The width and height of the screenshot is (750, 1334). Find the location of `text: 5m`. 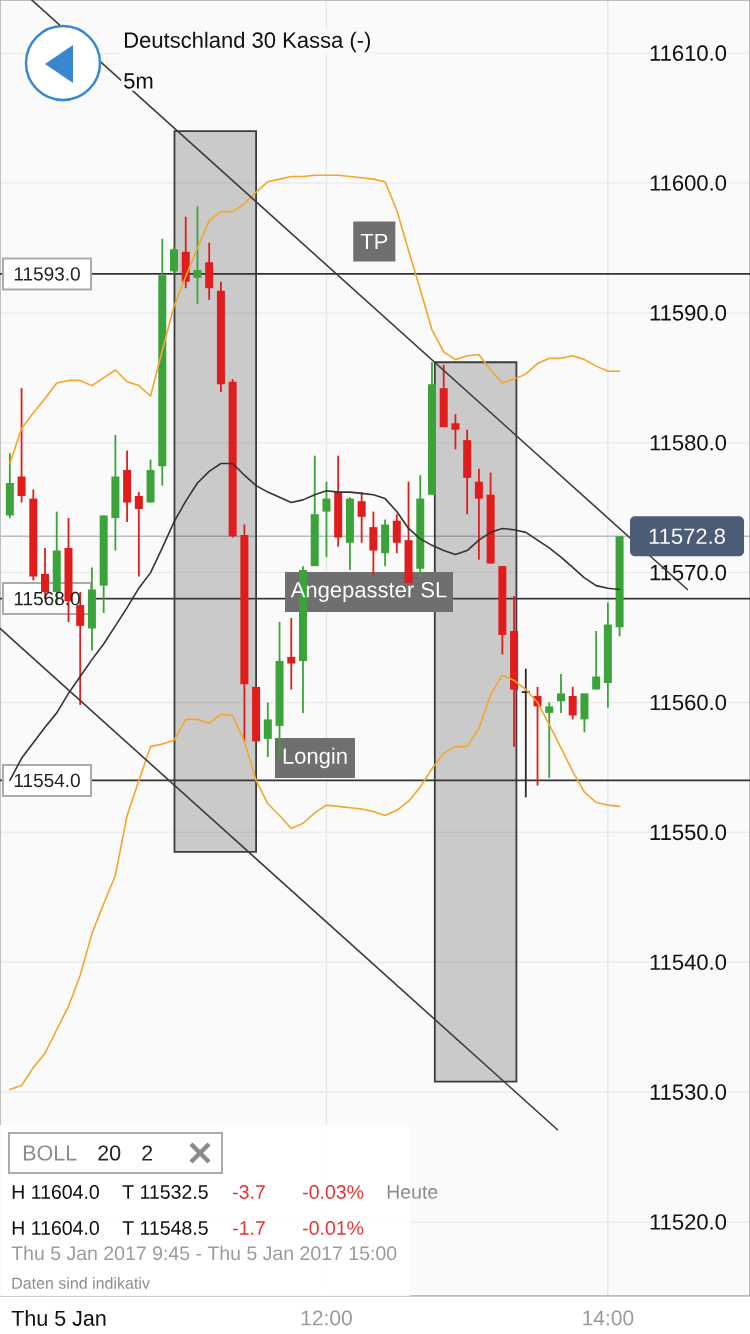

text: 5m is located at coordinates (138, 81).